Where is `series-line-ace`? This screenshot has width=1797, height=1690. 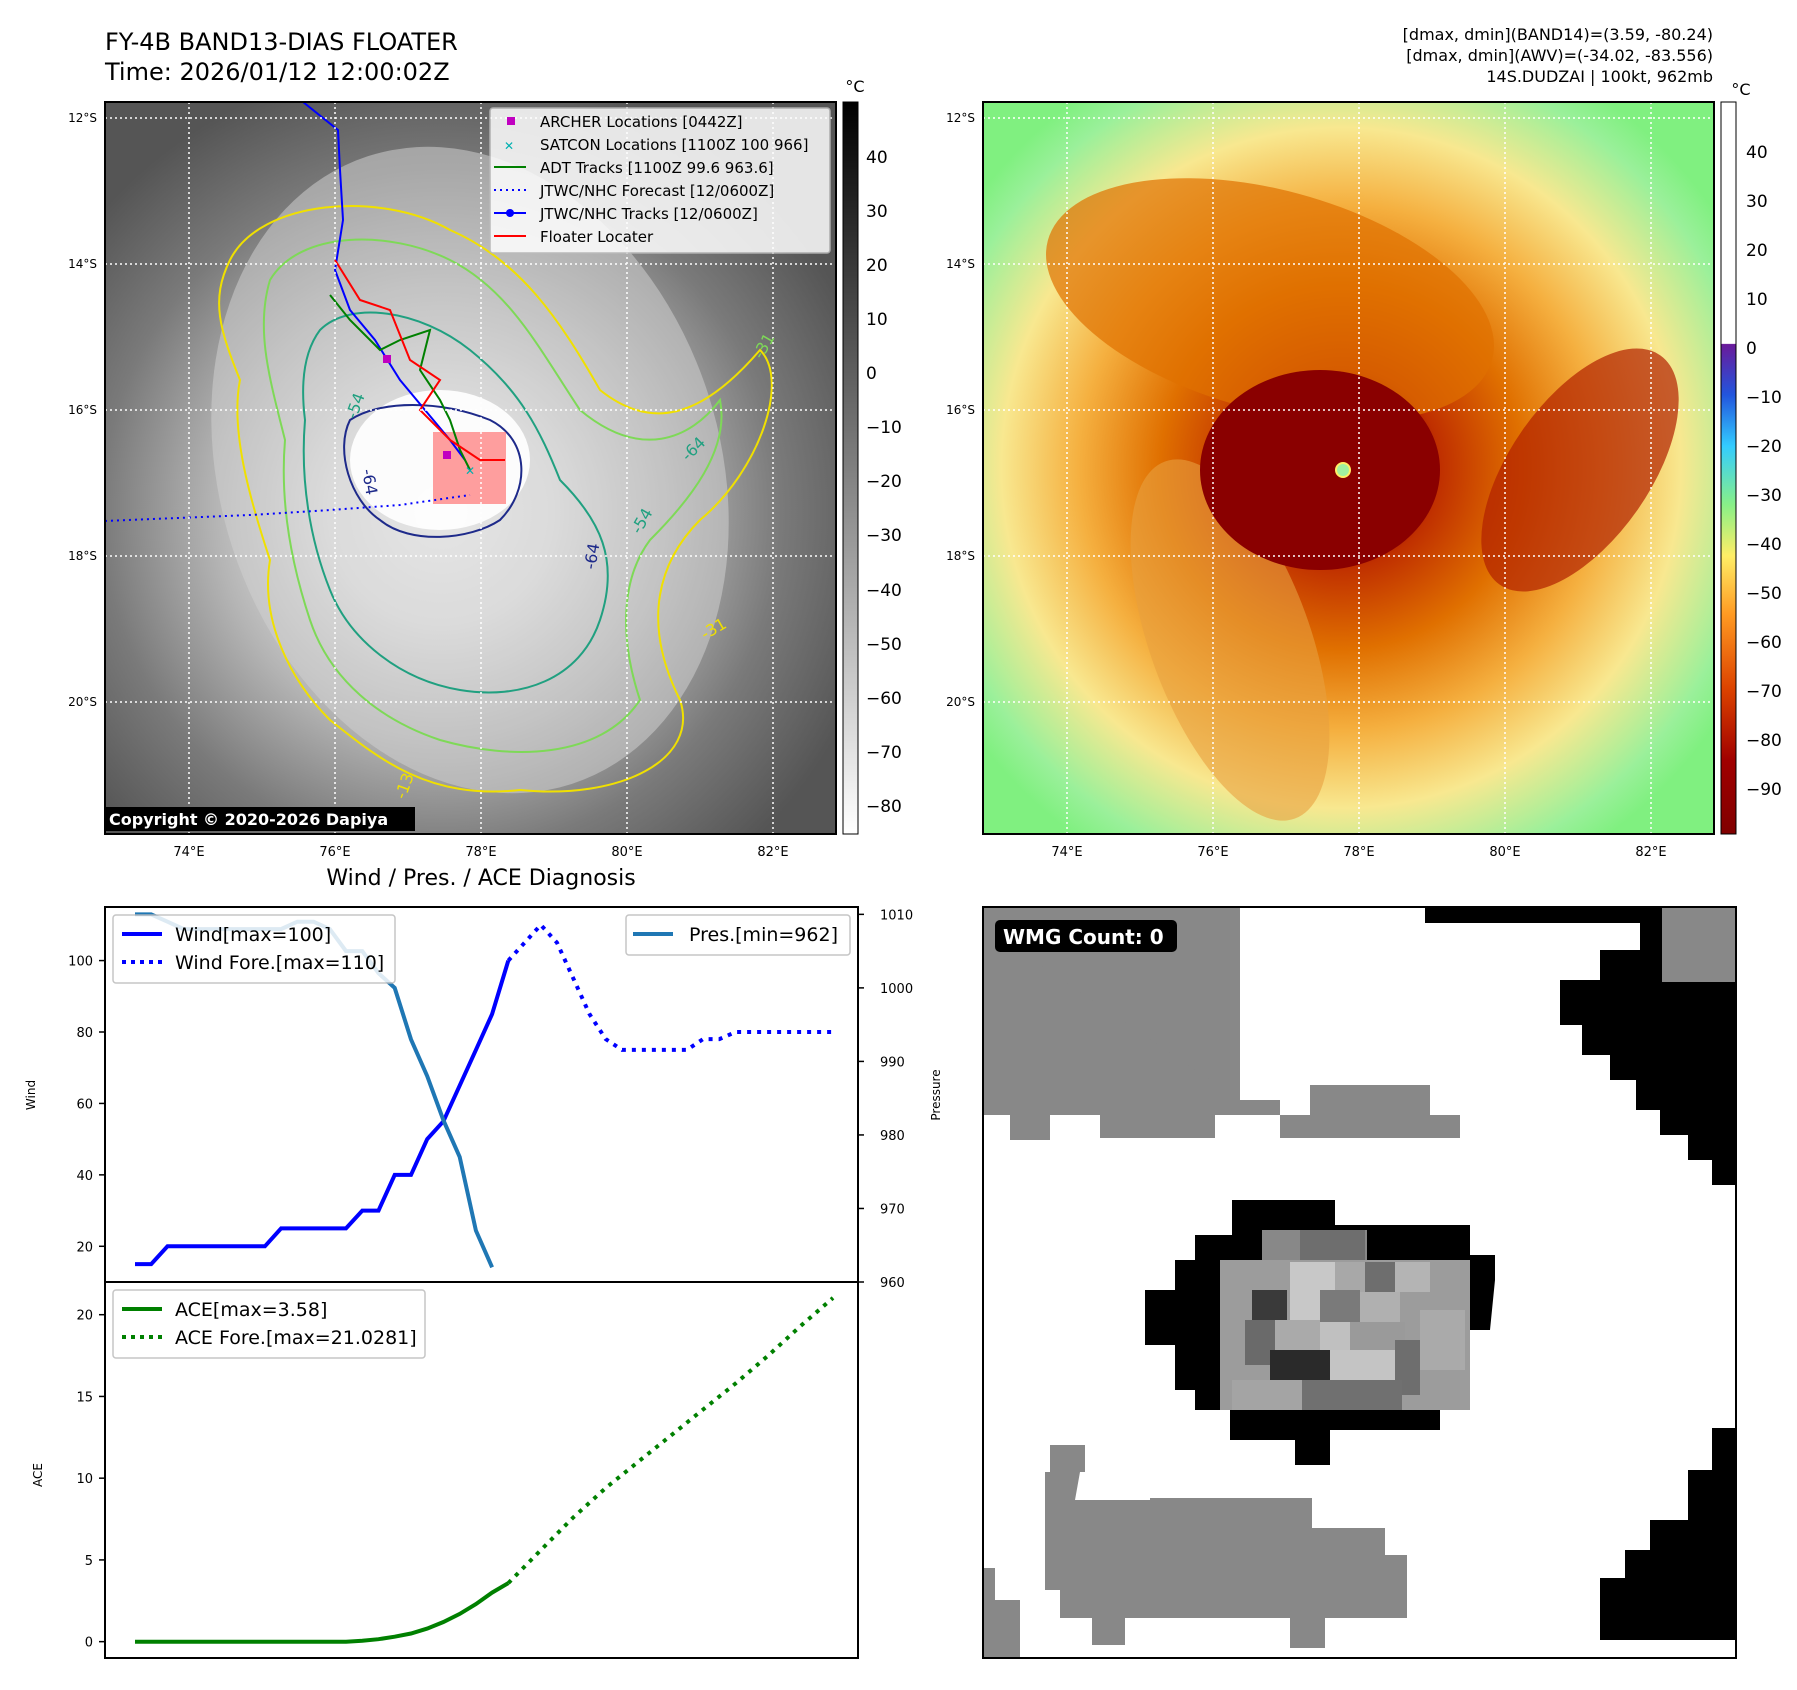 series-line-ace is located at coordinates (322, 1612).